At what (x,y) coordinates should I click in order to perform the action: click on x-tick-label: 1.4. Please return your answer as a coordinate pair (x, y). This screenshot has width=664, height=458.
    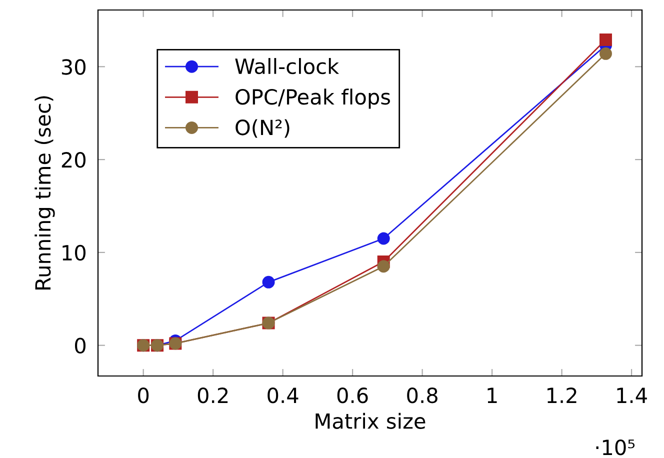
    Looking at the image, I should click on (632, 395).